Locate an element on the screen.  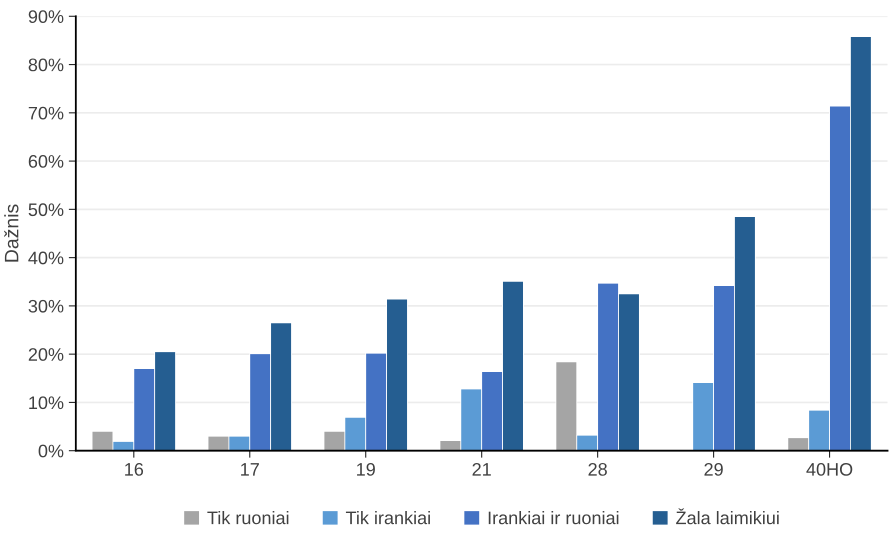
y-tick-label: 90% is located at coordinates (46, 17).